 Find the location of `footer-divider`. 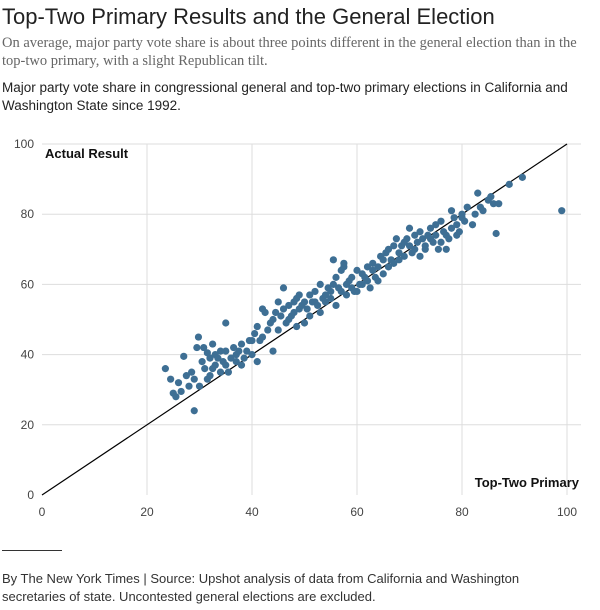

footer-divider is located at coordinates (32, 550).